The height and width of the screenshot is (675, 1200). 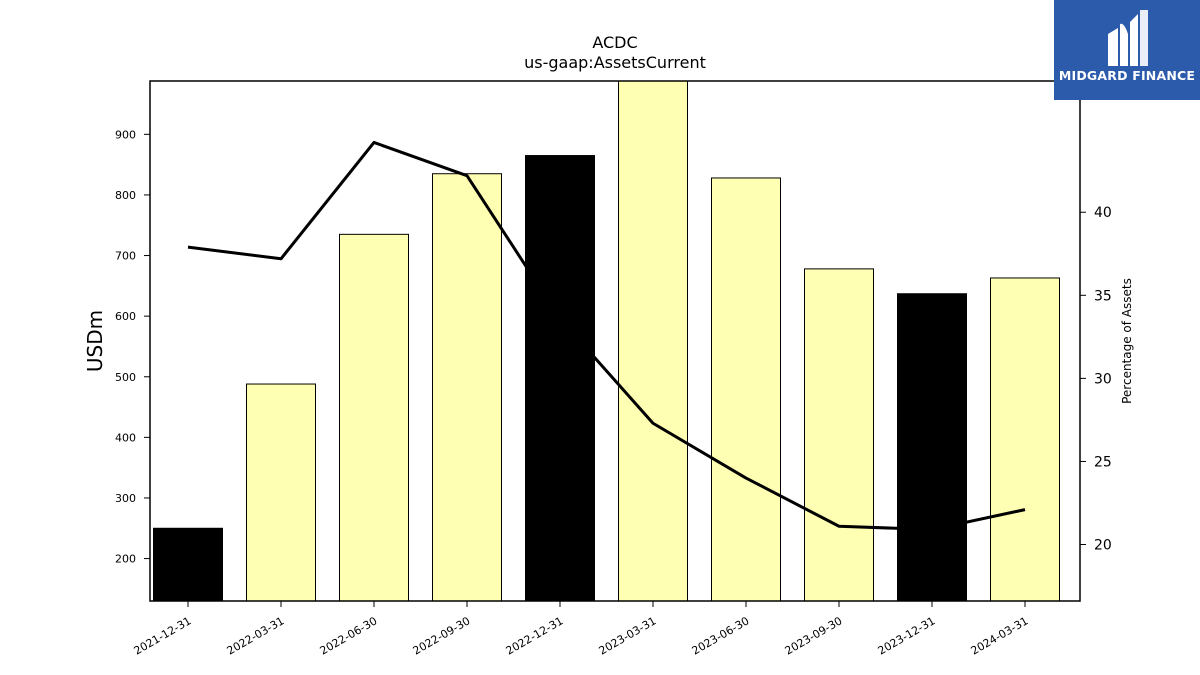 I want to click on x-tick-label: 2024-03-31, so click(x=1000, y=635).